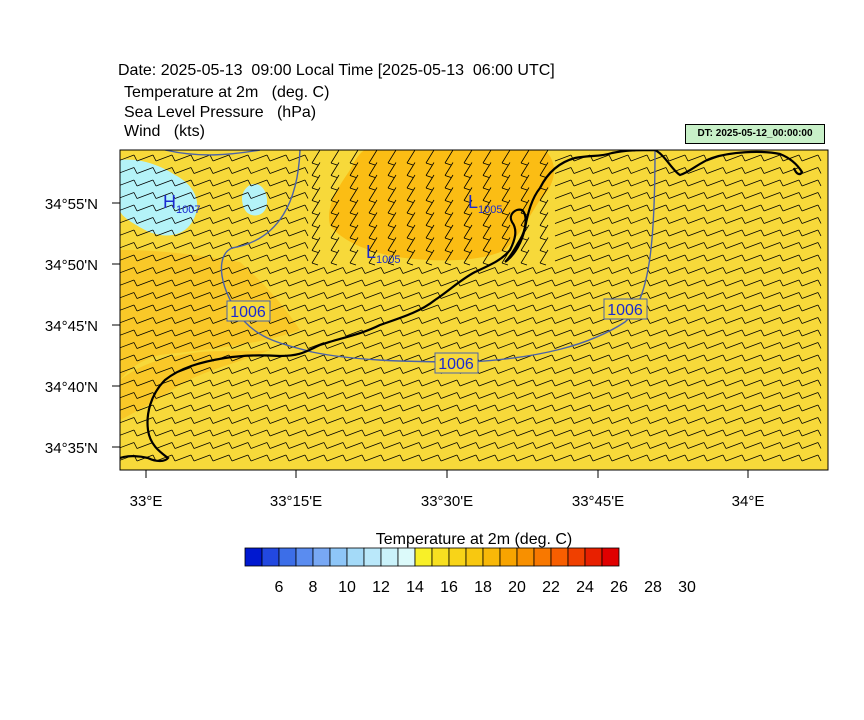  Describe the element at coordinates (687, 587) in the screenshot. I see `colorbar-tick-label: 30` at that location.